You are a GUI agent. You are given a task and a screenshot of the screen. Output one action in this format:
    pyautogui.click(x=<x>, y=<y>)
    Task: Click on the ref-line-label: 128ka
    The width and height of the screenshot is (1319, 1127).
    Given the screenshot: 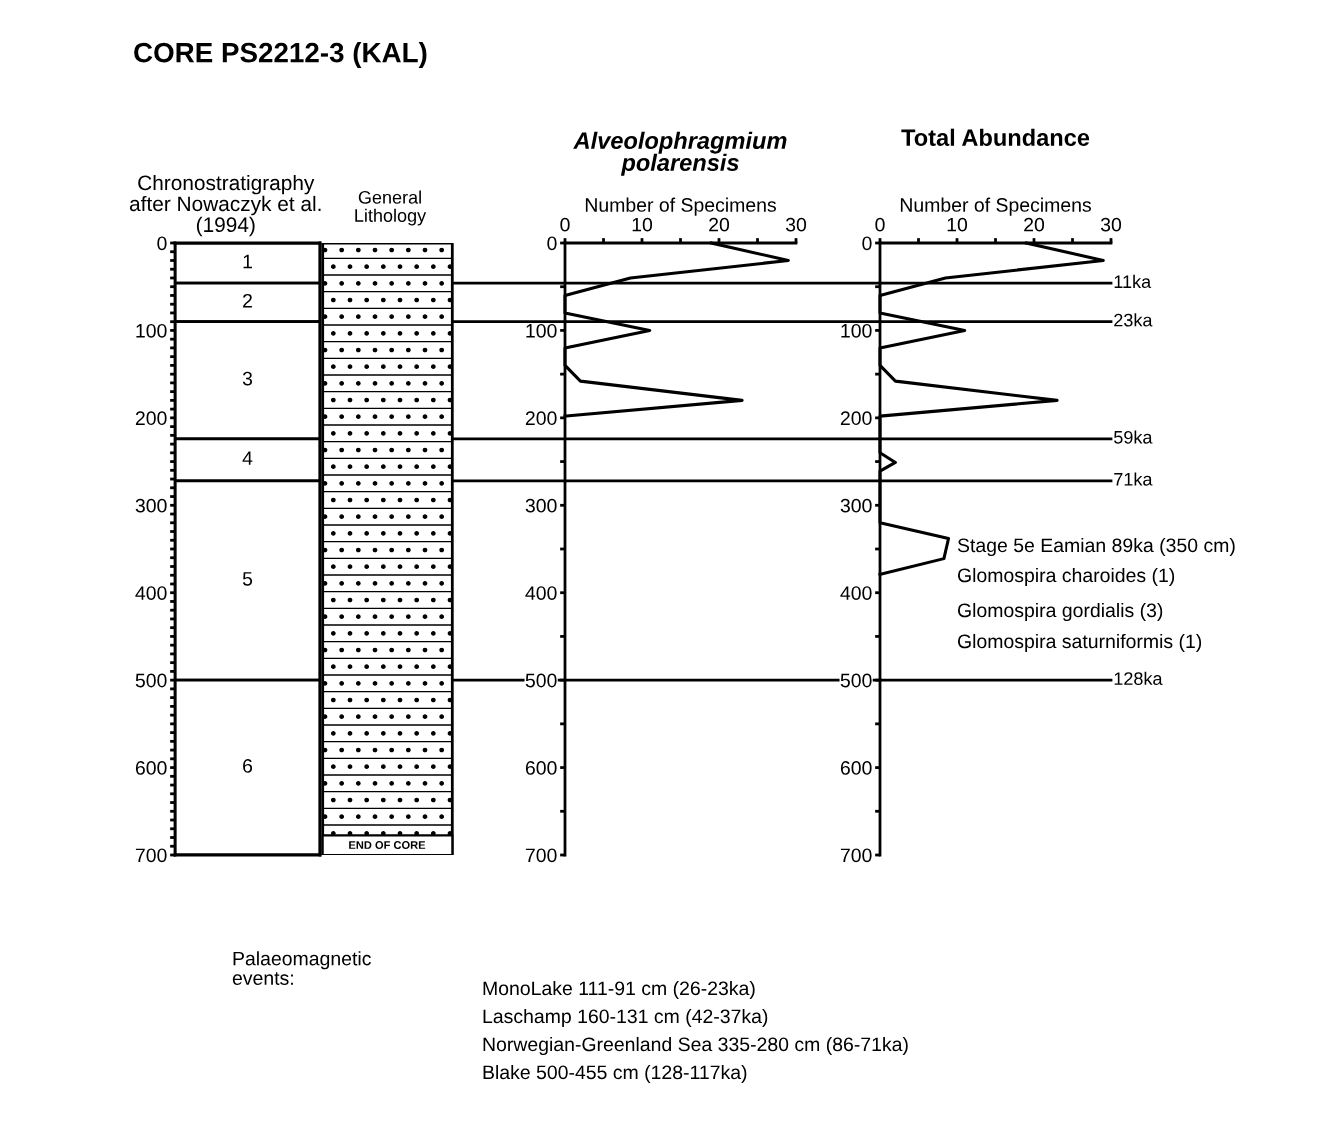 What is the action you would take?
    pyautogui.click(x=1138, y=678)
    